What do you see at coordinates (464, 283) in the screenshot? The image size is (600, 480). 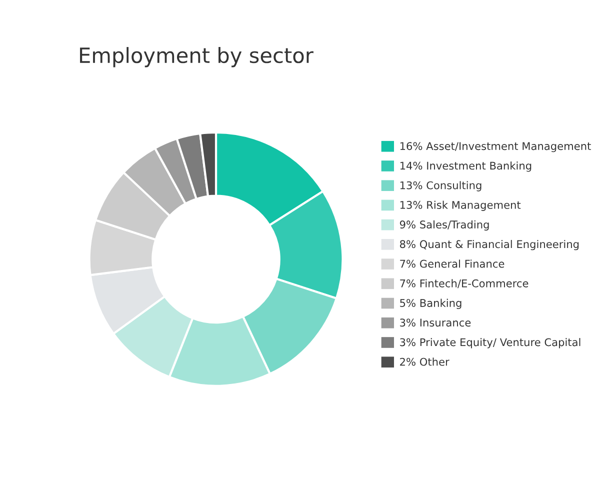 I see `legend-label: 7% Fintech/E-Commerce` at bounding box center [464, 283].